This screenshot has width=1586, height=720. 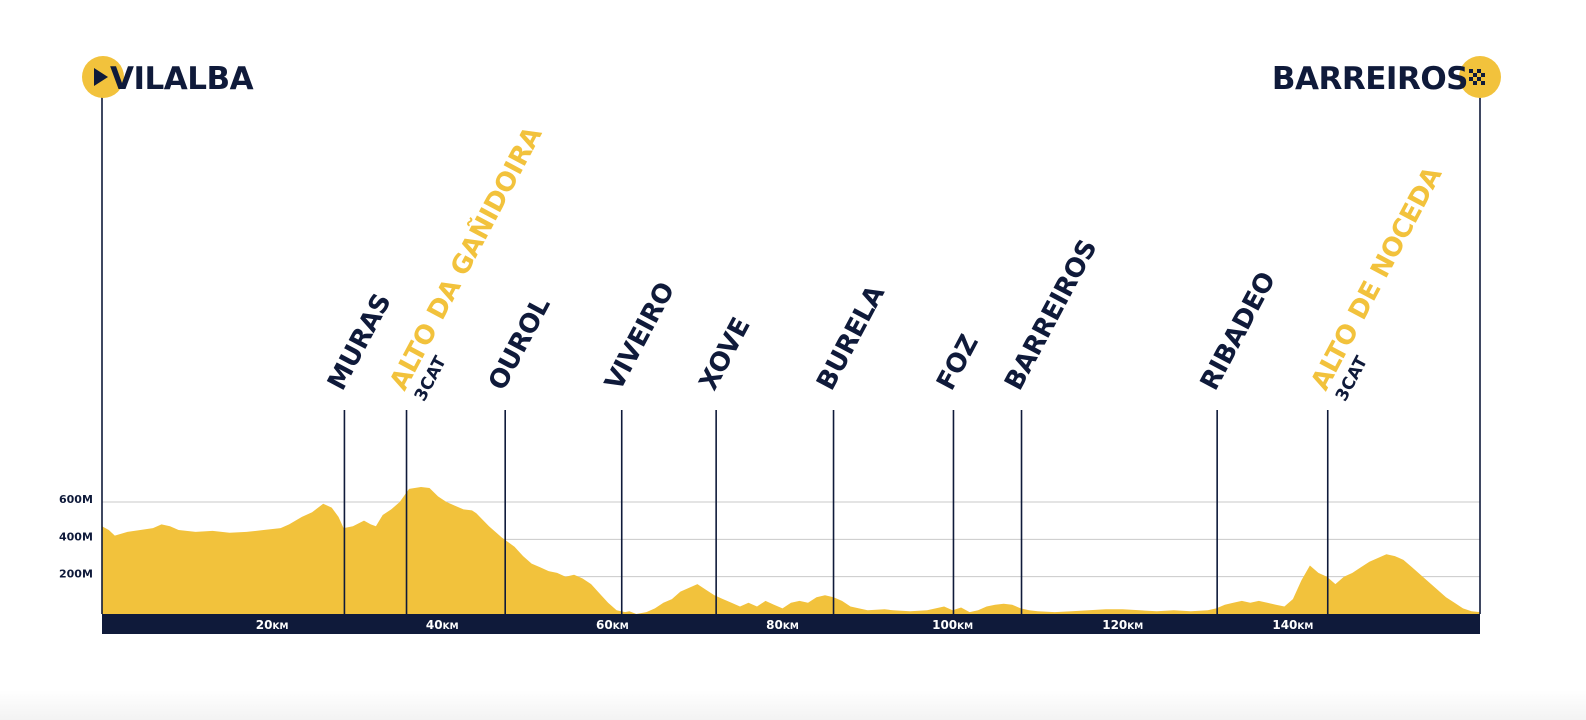 I want to click on waypoint-label-group: BARREIROS, so click(x=1051, y=315).